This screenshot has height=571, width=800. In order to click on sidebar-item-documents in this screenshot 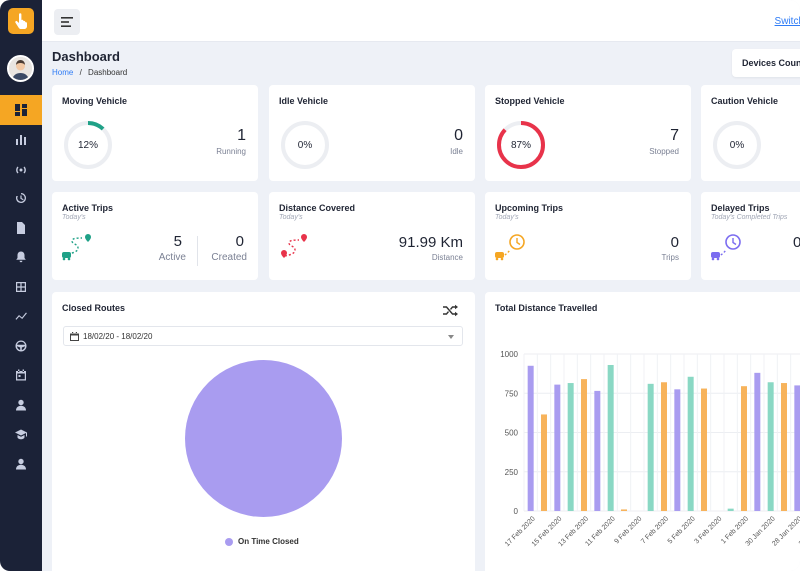, I will do `click(21, 228)`.